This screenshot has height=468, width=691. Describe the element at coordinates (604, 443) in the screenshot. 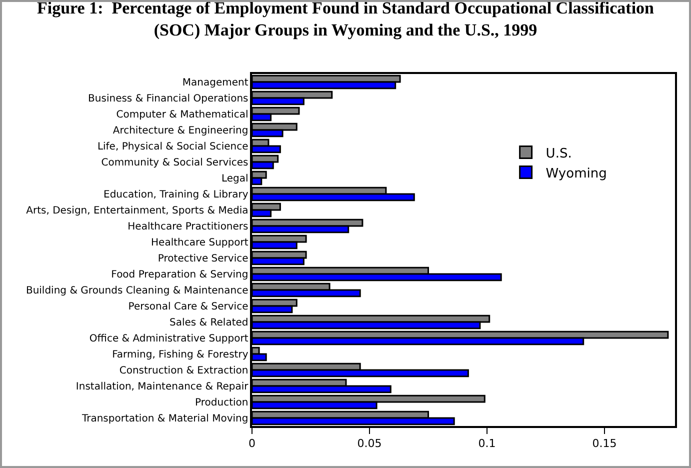

I see `x-tick-label: 0.15` at that location.